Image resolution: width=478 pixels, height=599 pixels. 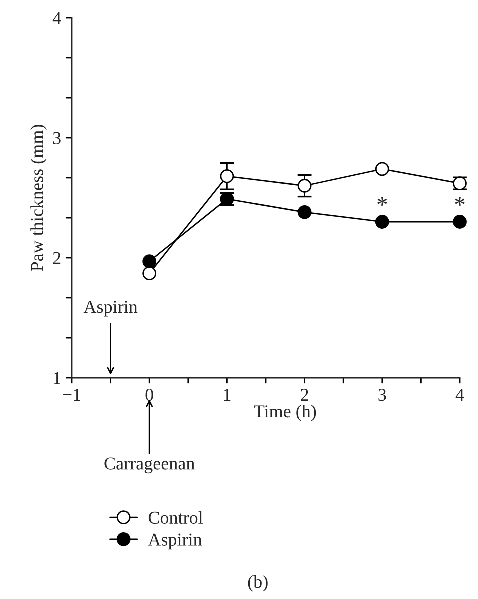 What do you see at coordinates (38, 198) in the screenshot?
I see `y-axis-title: Paw thickness (mm)` at bounding box center [38, 198].